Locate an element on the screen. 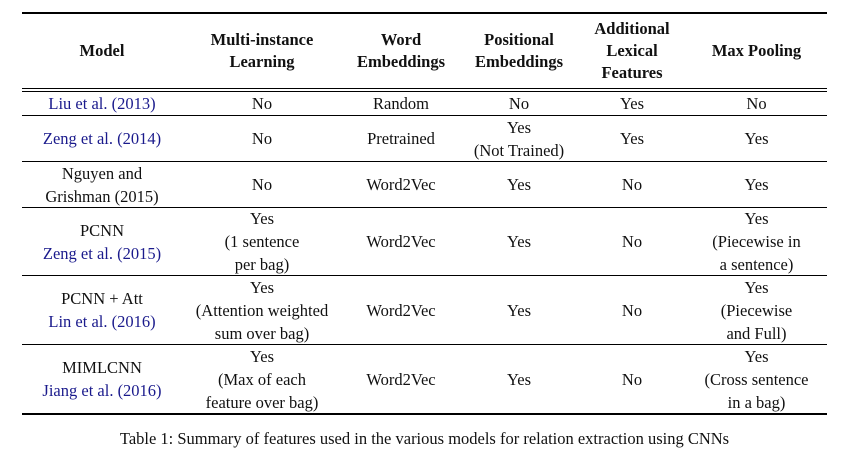 The width and height of the screenshot is (849, 467). header-word-line: Embeddings is located at coordinates (401, 61).